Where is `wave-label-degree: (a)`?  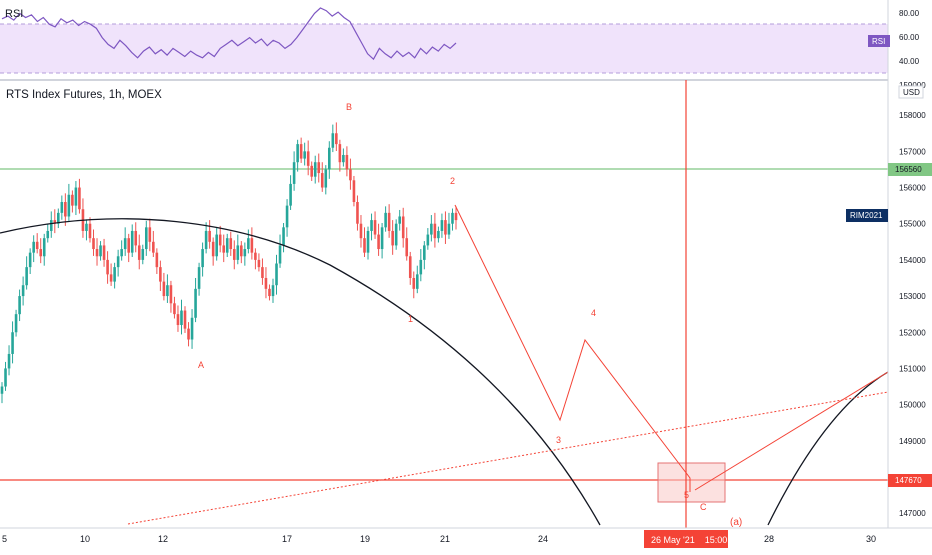 wave-label-degree: (a) is located at coordinates (736, 522).